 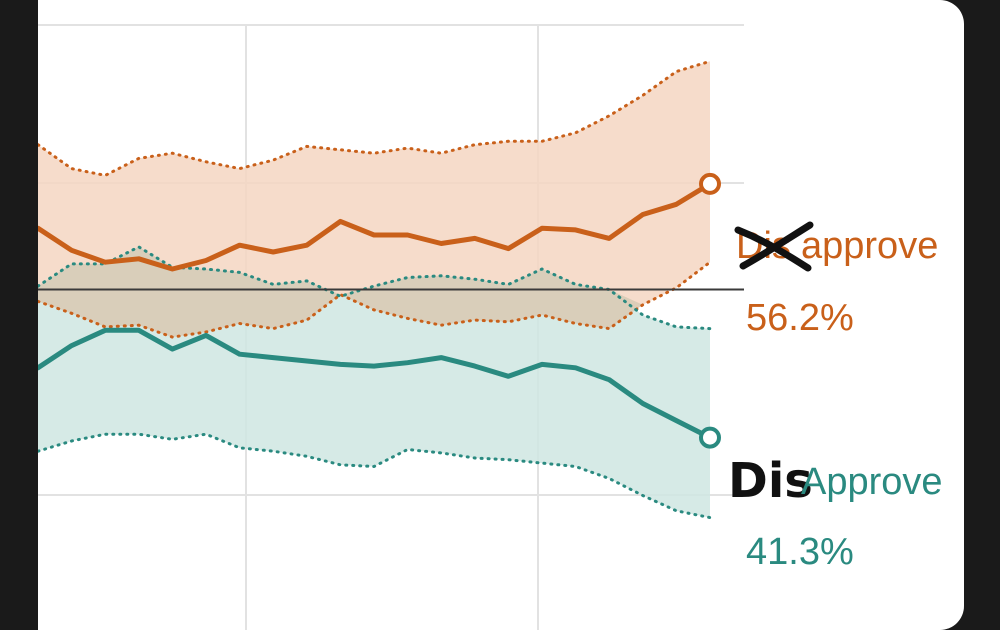 What do you see at coordinates (19, 315) in the screenshot?
I see `left-dark-edge` at bounding box center [19, 315].